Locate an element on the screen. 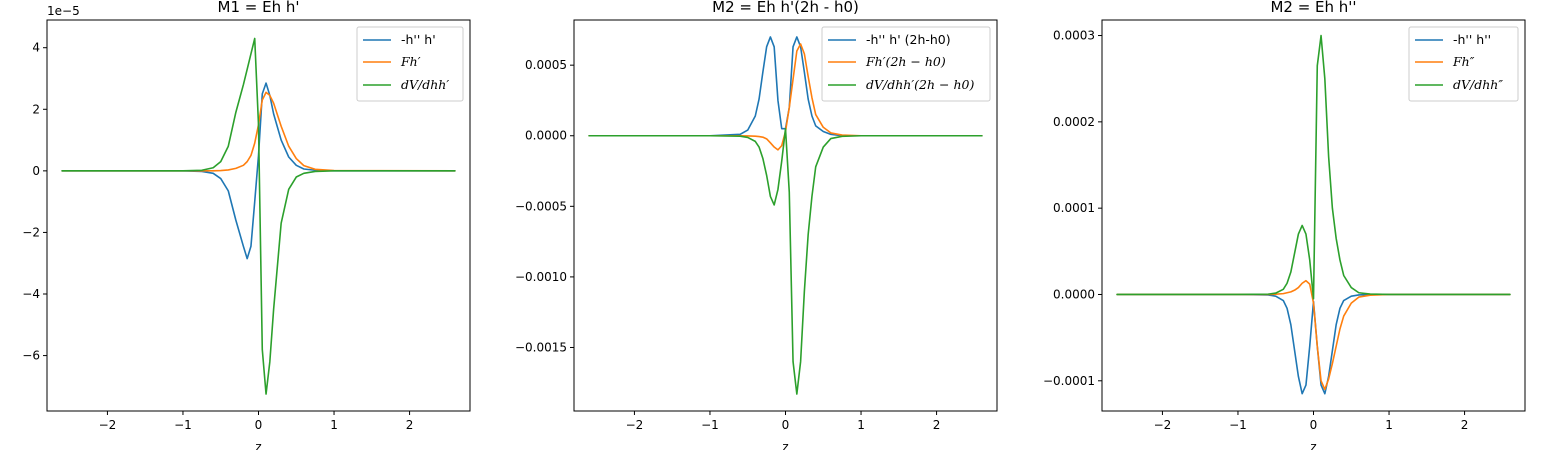 This screenshot has width=1550, height=450. legend-entry: -h'' h' (2h-h0) is located at coordinates (889, 39).